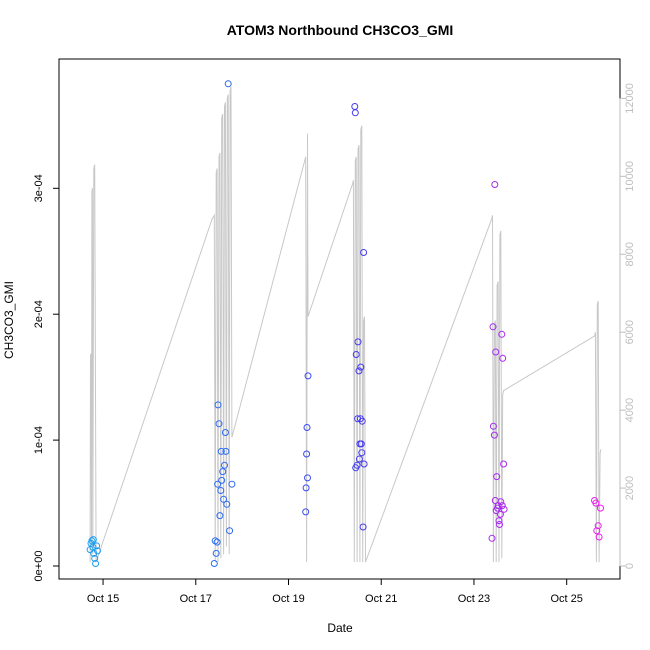 The height and width of the screenshot is (650, 650). I want to click on y2-tick-label: 6000, so click(630, 332).